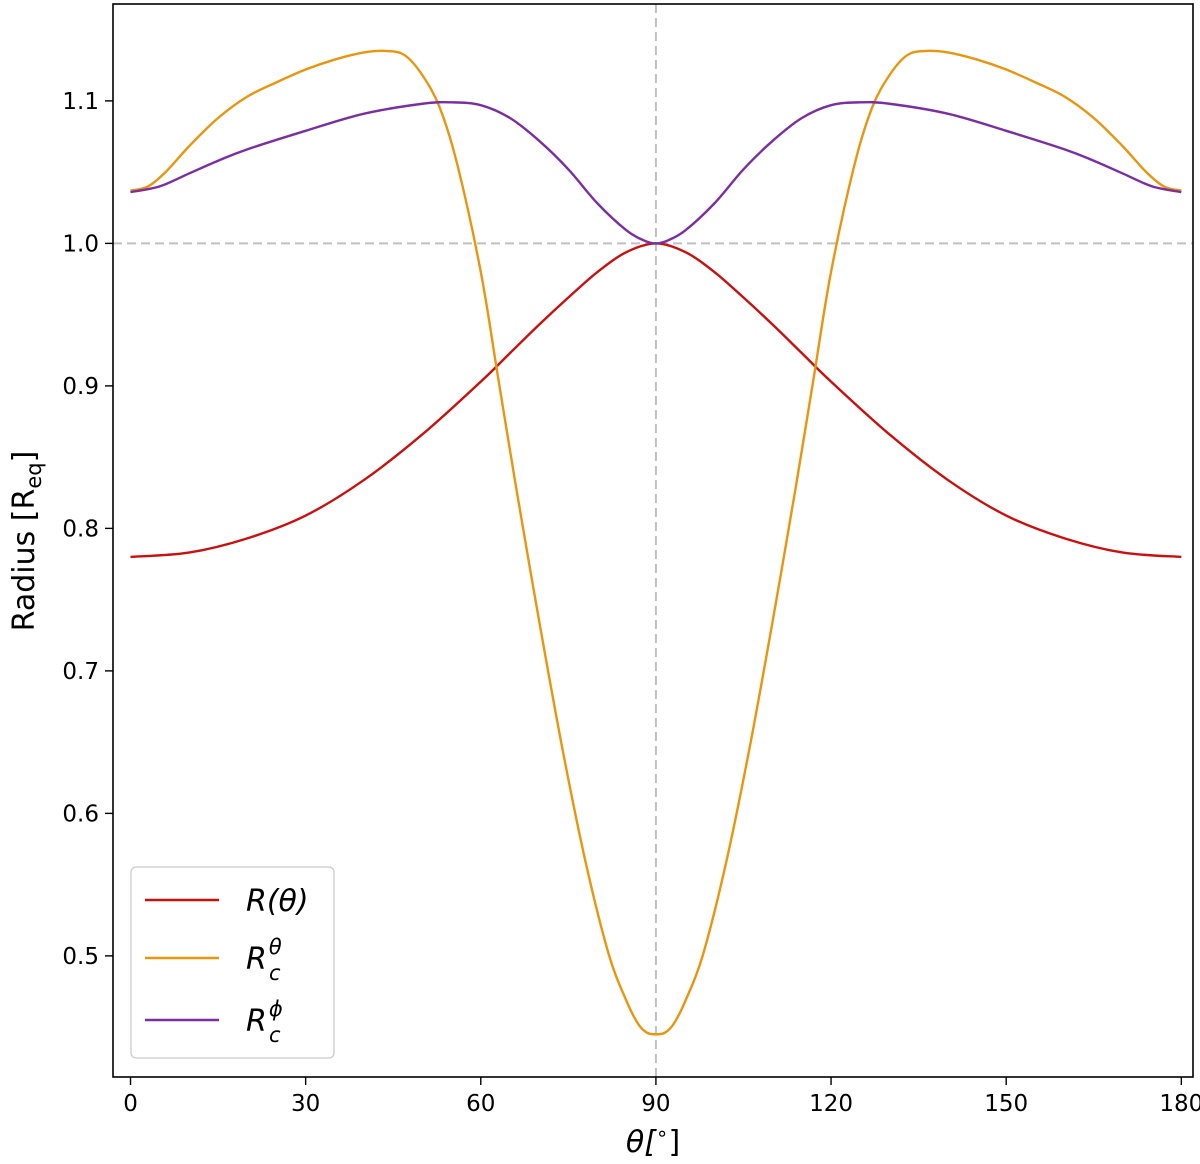 Image resolution: width=1200 pixels, height=1164 pixels. Describe the element at coordinates (1006, 1104) in the screenshot. I see `x-tick-label: 150` at that location.